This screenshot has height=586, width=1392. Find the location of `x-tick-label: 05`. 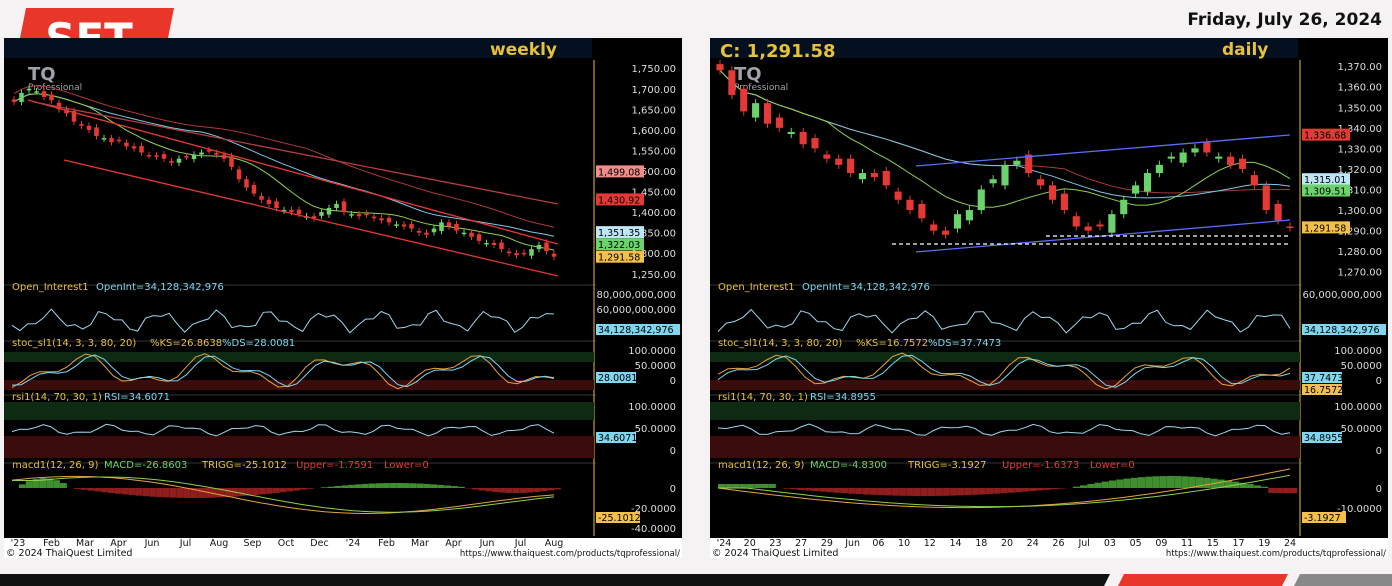

x-tick-label: 05 is located at coordinates (1136, 543).